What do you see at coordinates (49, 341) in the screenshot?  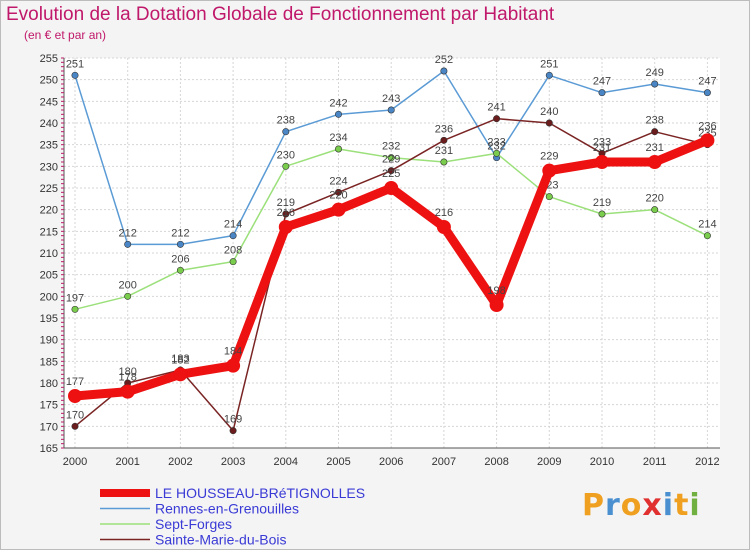 I see `y-tick-label: 190` at bounding box center [49, 341].